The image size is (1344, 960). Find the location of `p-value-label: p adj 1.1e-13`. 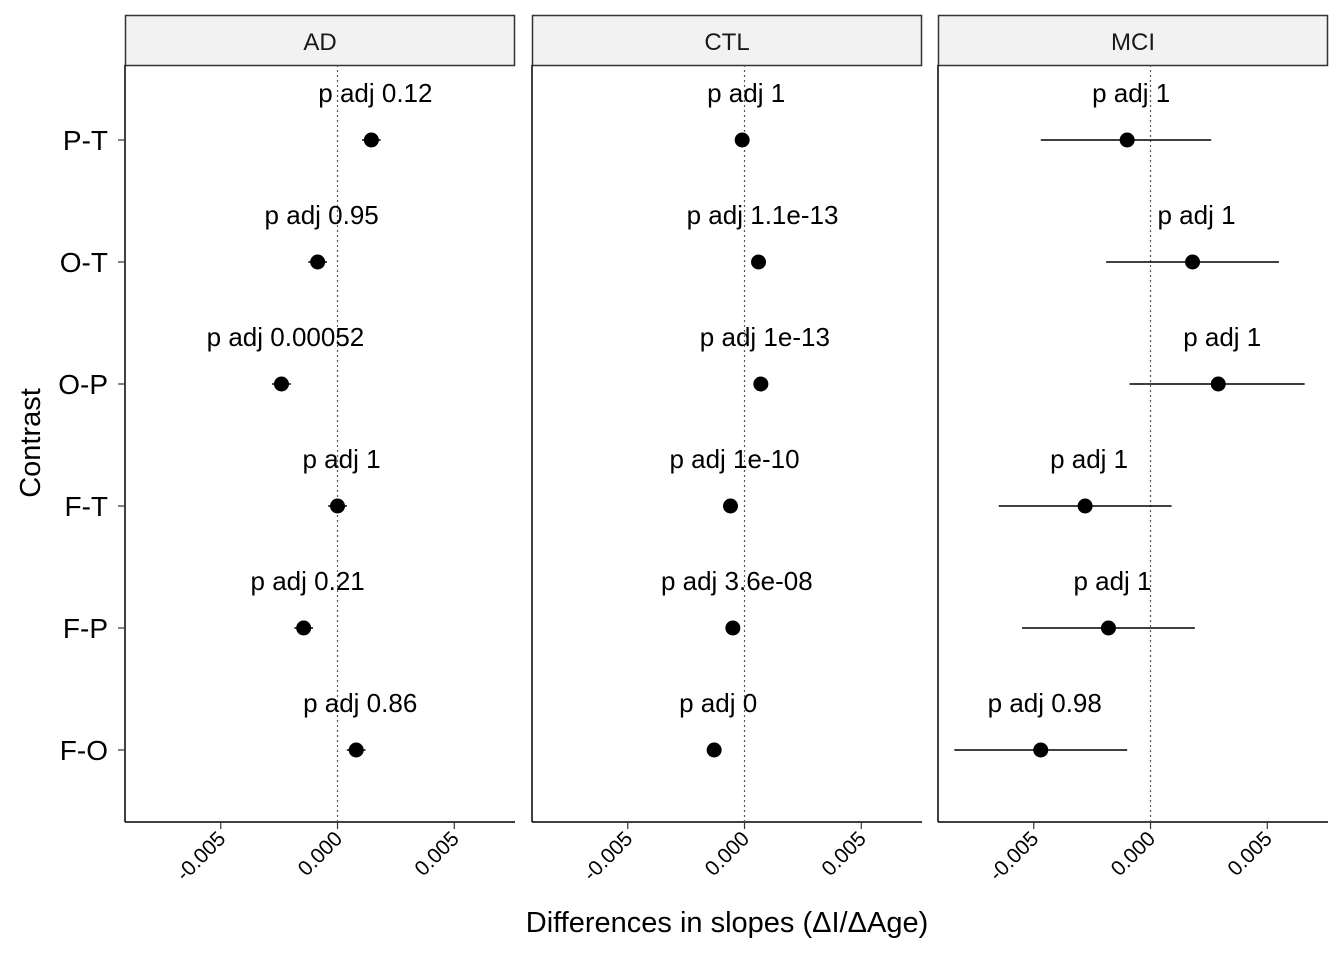

p-value-label: p adj 1.1e-13 is located at coordinates (763, 215).